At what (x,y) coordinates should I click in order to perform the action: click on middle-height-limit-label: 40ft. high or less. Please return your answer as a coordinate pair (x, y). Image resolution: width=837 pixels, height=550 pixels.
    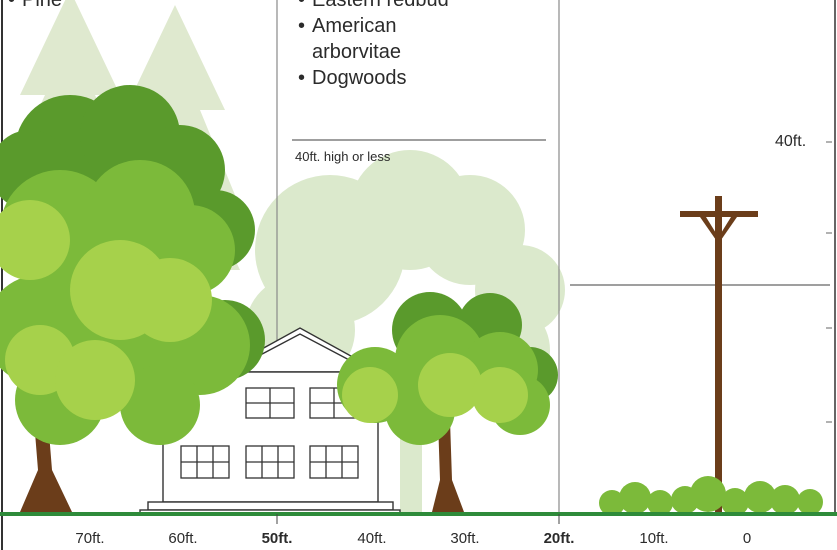
    Looking at the image, I should click on (343, 156).